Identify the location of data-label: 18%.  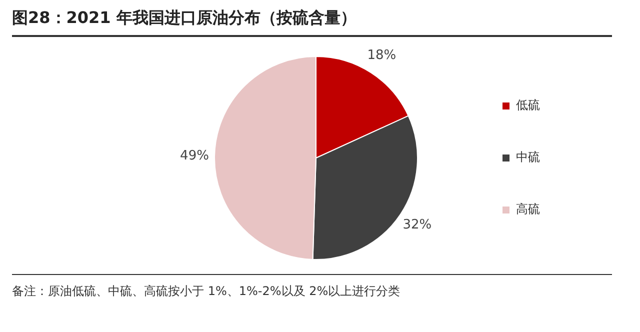
(381, 56).